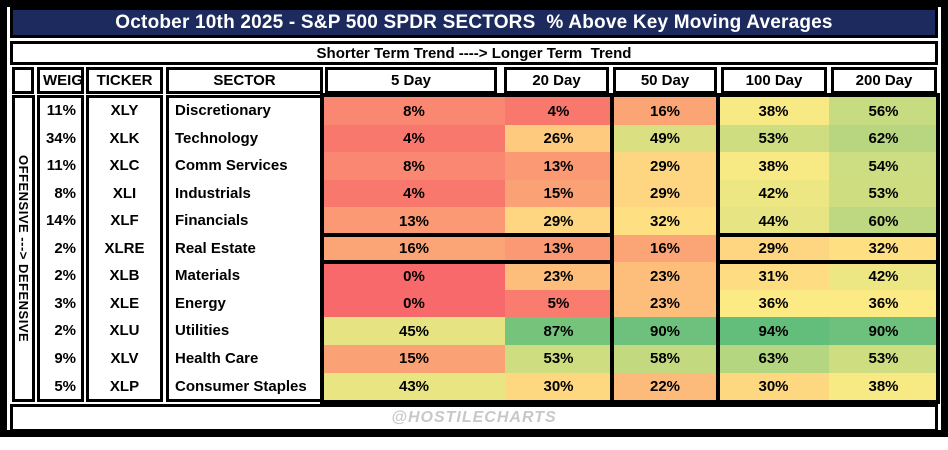 The width and height of the screenshot is (948, 450). Describe the element at coordinates (883, 138) in the screenshot. I see `heat-cell: 62%` at that location.